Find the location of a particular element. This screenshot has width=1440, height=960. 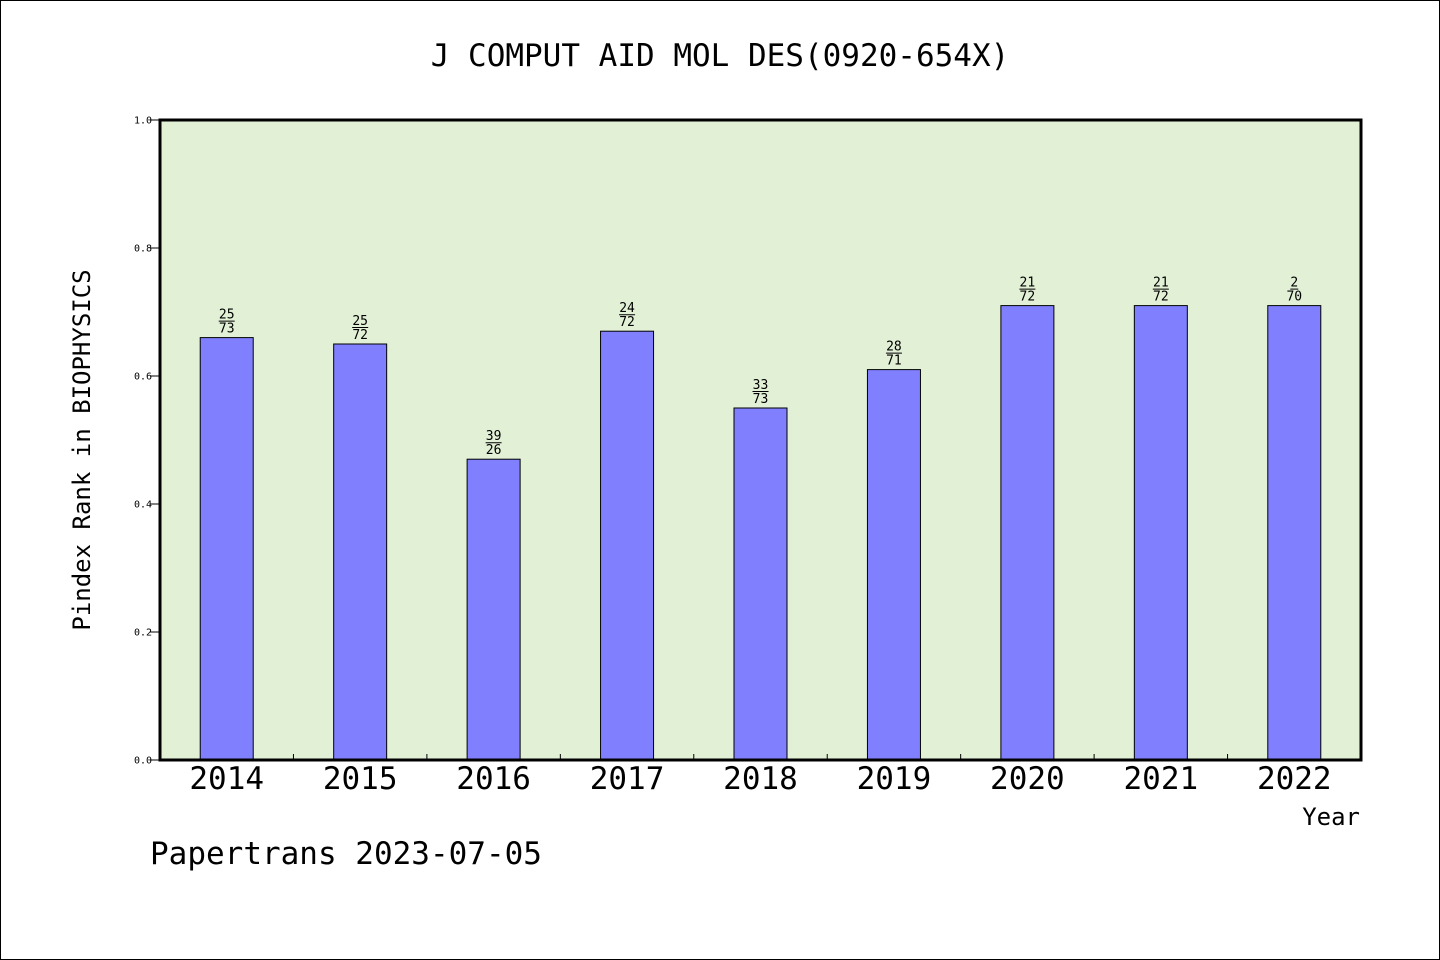

bar-2019 is located at coordinates (893, 565).